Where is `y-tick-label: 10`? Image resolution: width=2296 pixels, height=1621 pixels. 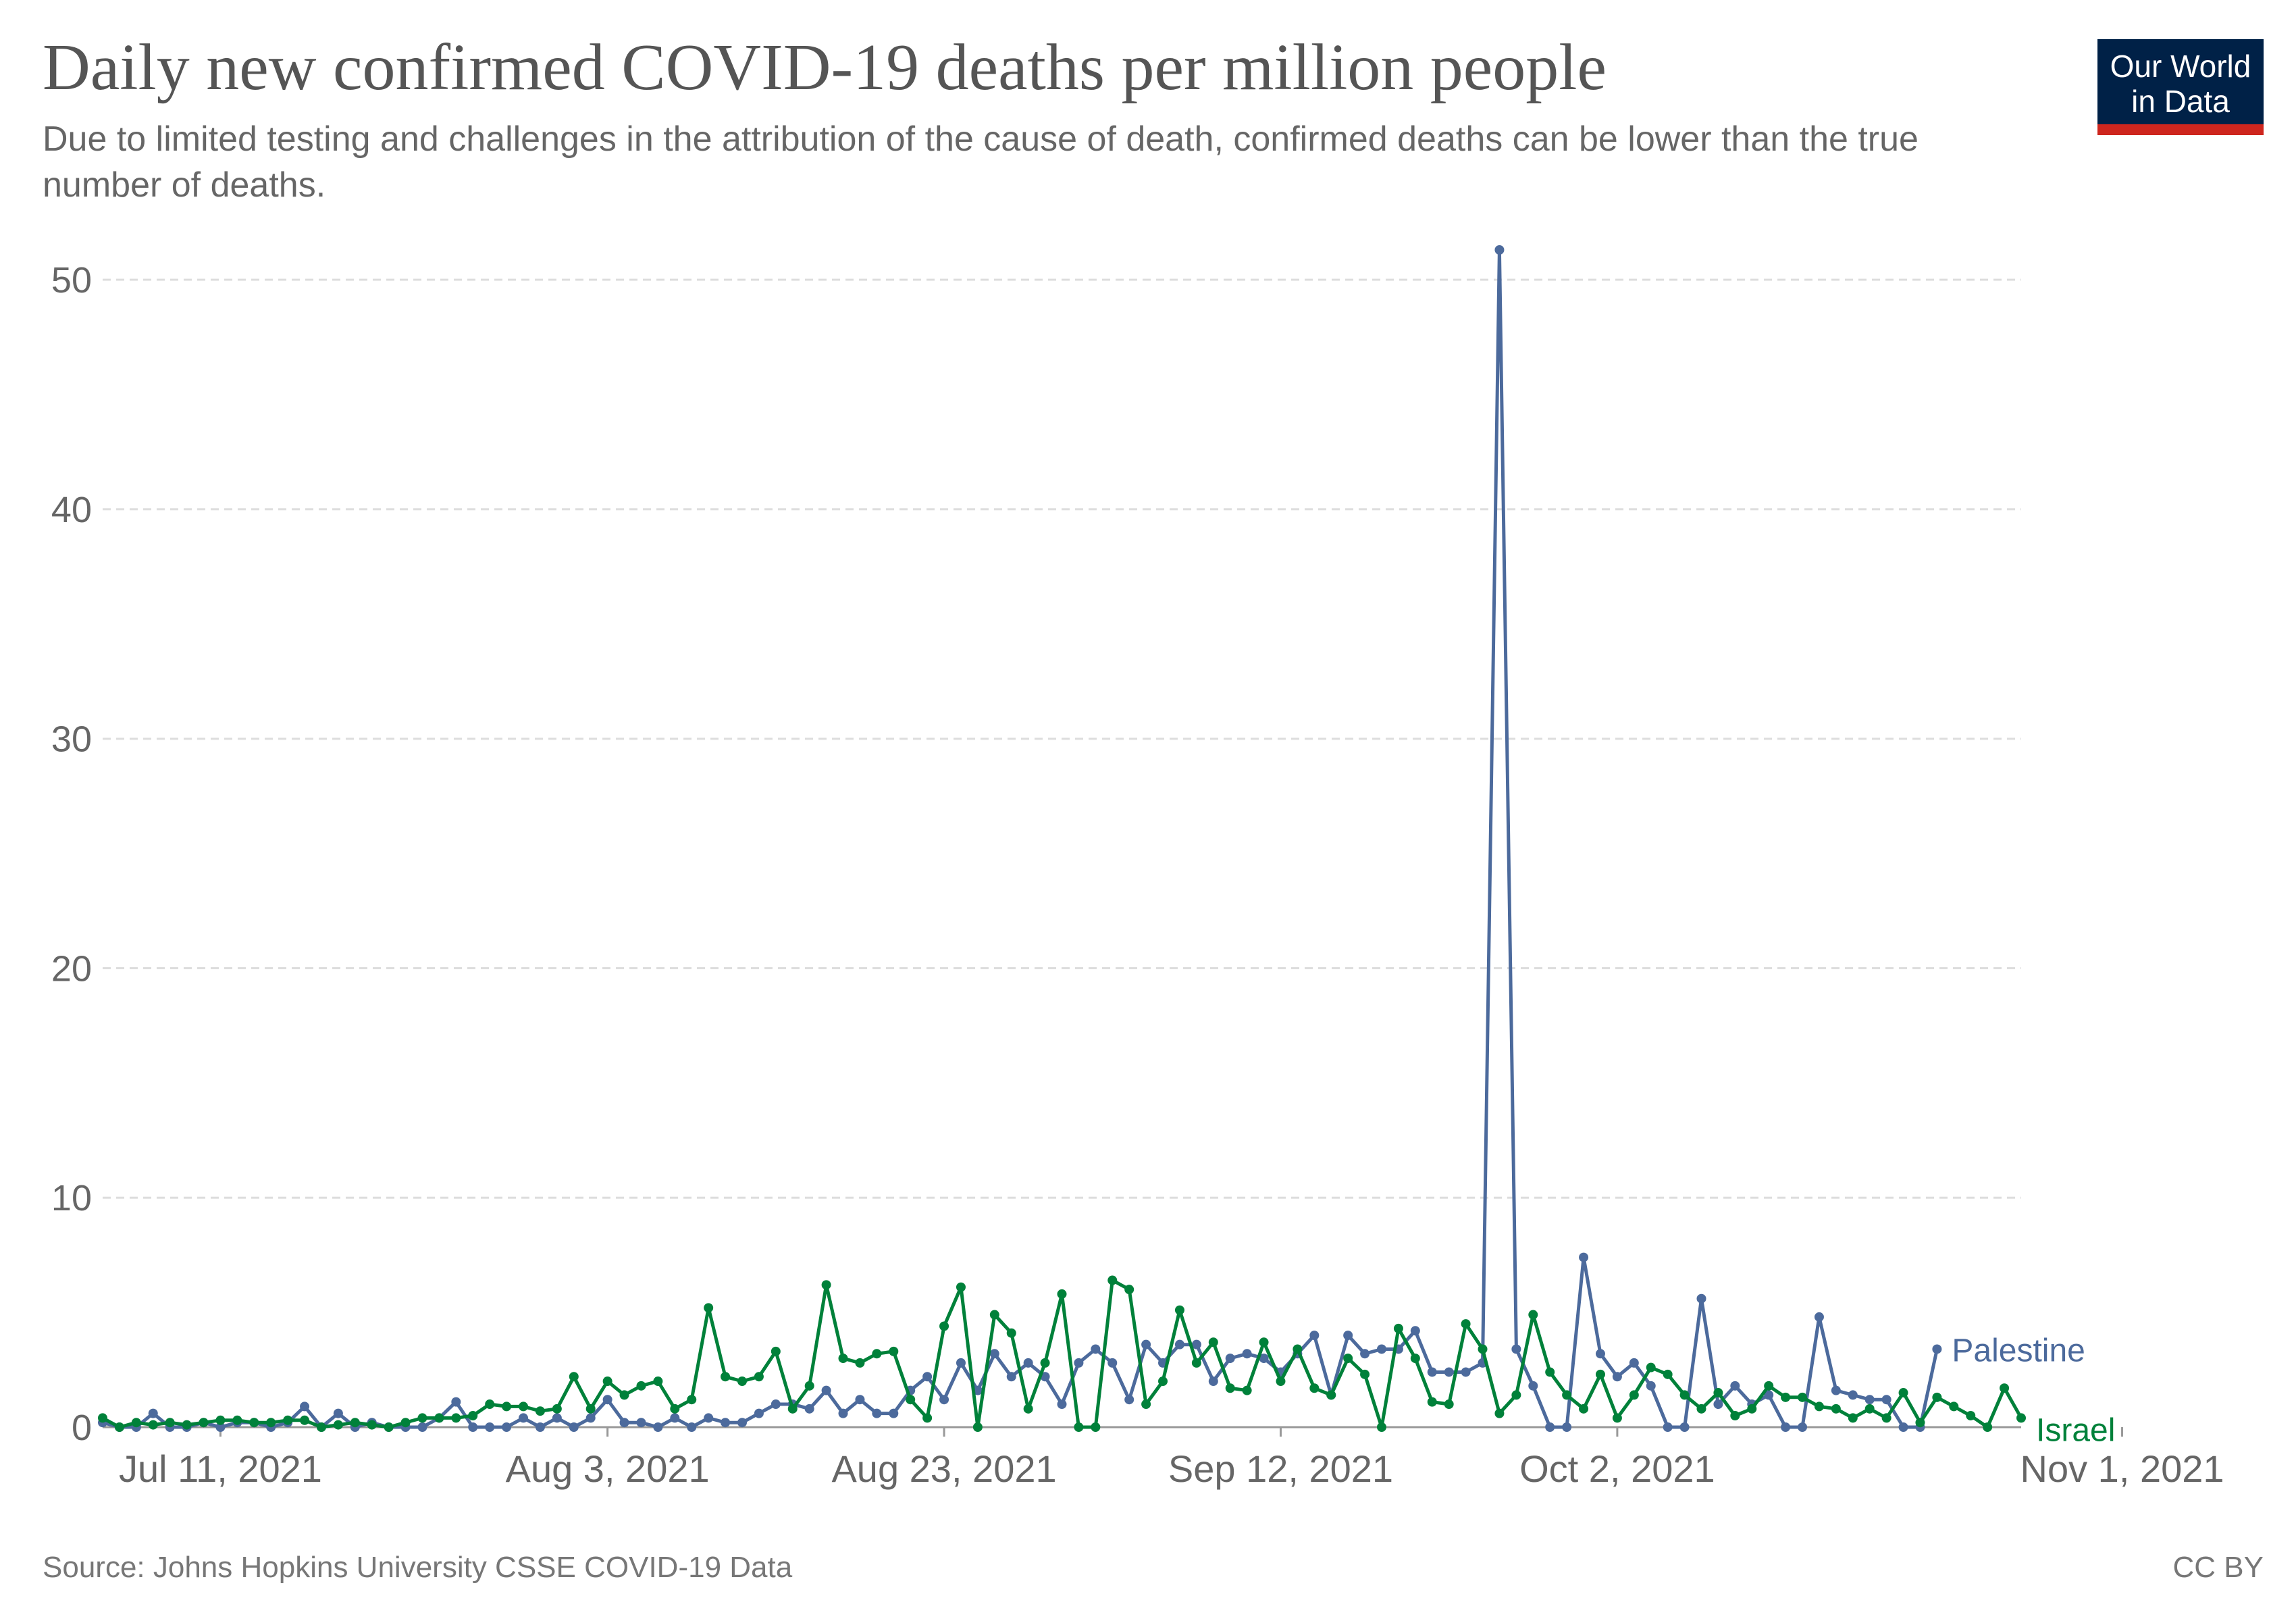
y-tick-label: 10 is located at coordinates (71, 1198).